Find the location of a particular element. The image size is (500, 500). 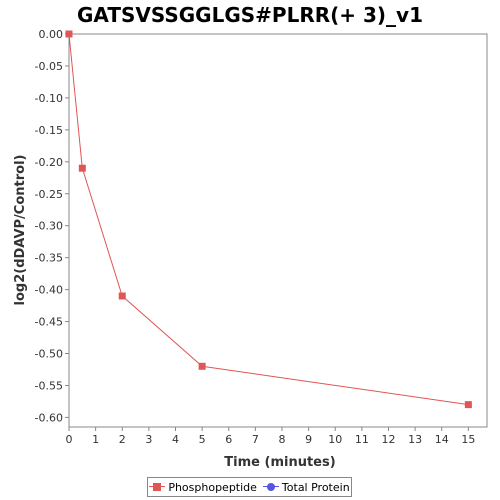

y-tick-label: -0.15 is located at coordinates (49, 130).